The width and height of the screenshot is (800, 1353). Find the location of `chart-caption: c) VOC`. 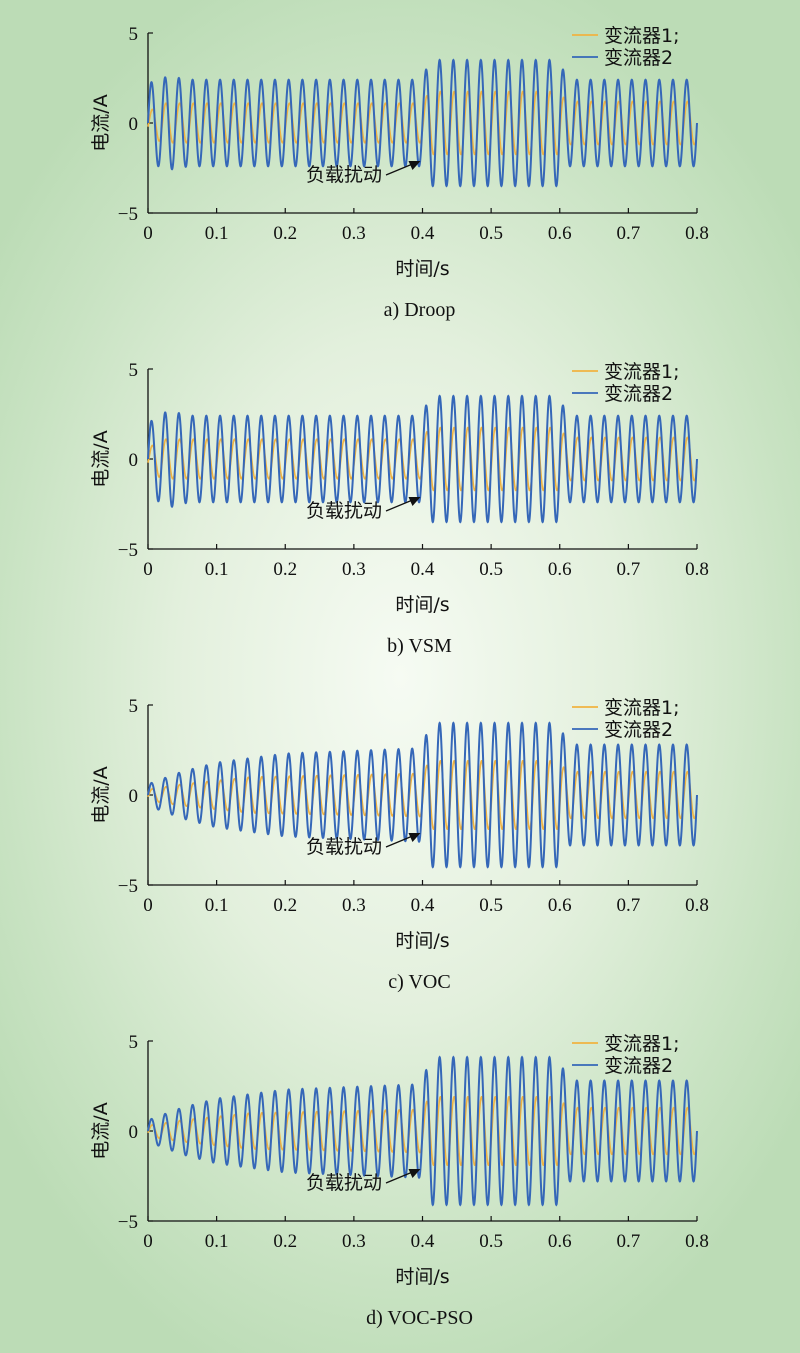

chart-caption: c) VOC is located at coordinates (419, 982).